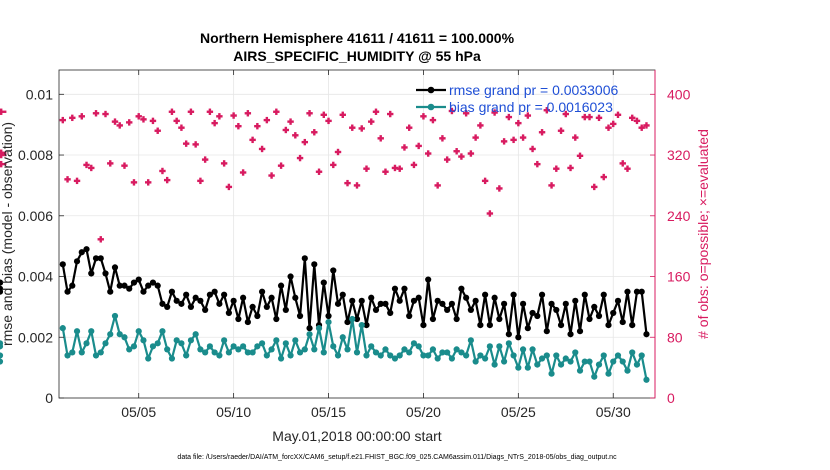 The width and height of the screenshot is (830, 470). What do you see at coordinates (703, 234) in the screenshot?
I see `y-axis-right-label: # of obs: o=possible; ×=evaluated` at bounding box center [703, 234].